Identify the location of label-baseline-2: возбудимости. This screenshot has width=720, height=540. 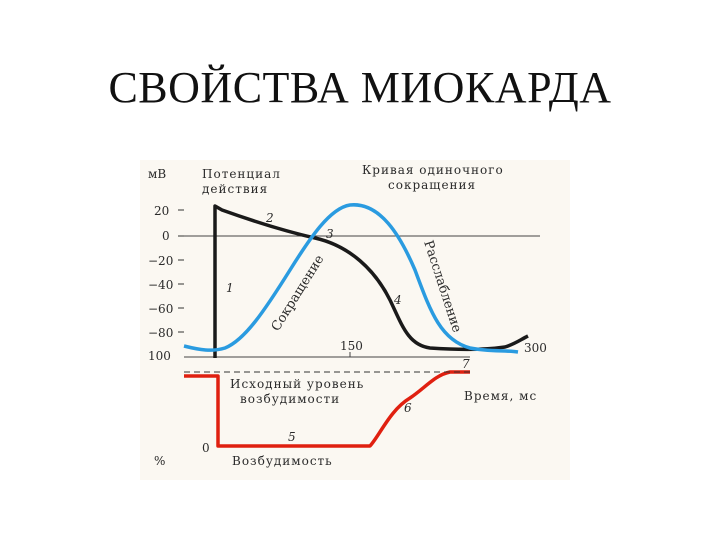
(290, 399).